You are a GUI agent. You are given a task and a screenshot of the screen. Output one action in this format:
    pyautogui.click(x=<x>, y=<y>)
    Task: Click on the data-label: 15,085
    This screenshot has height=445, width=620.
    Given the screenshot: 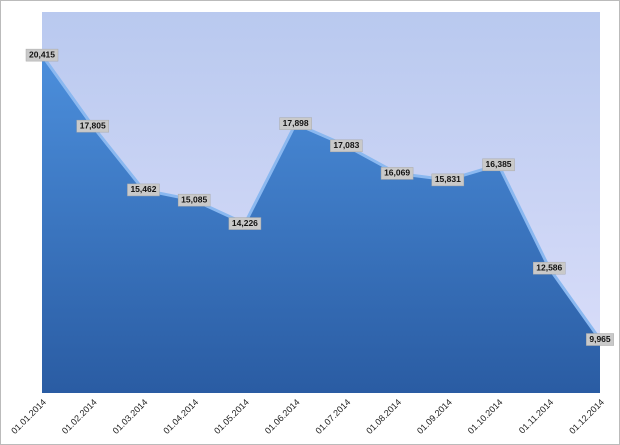 What is the action you would take?
    pyautogui.click(x=194, y=199)
    